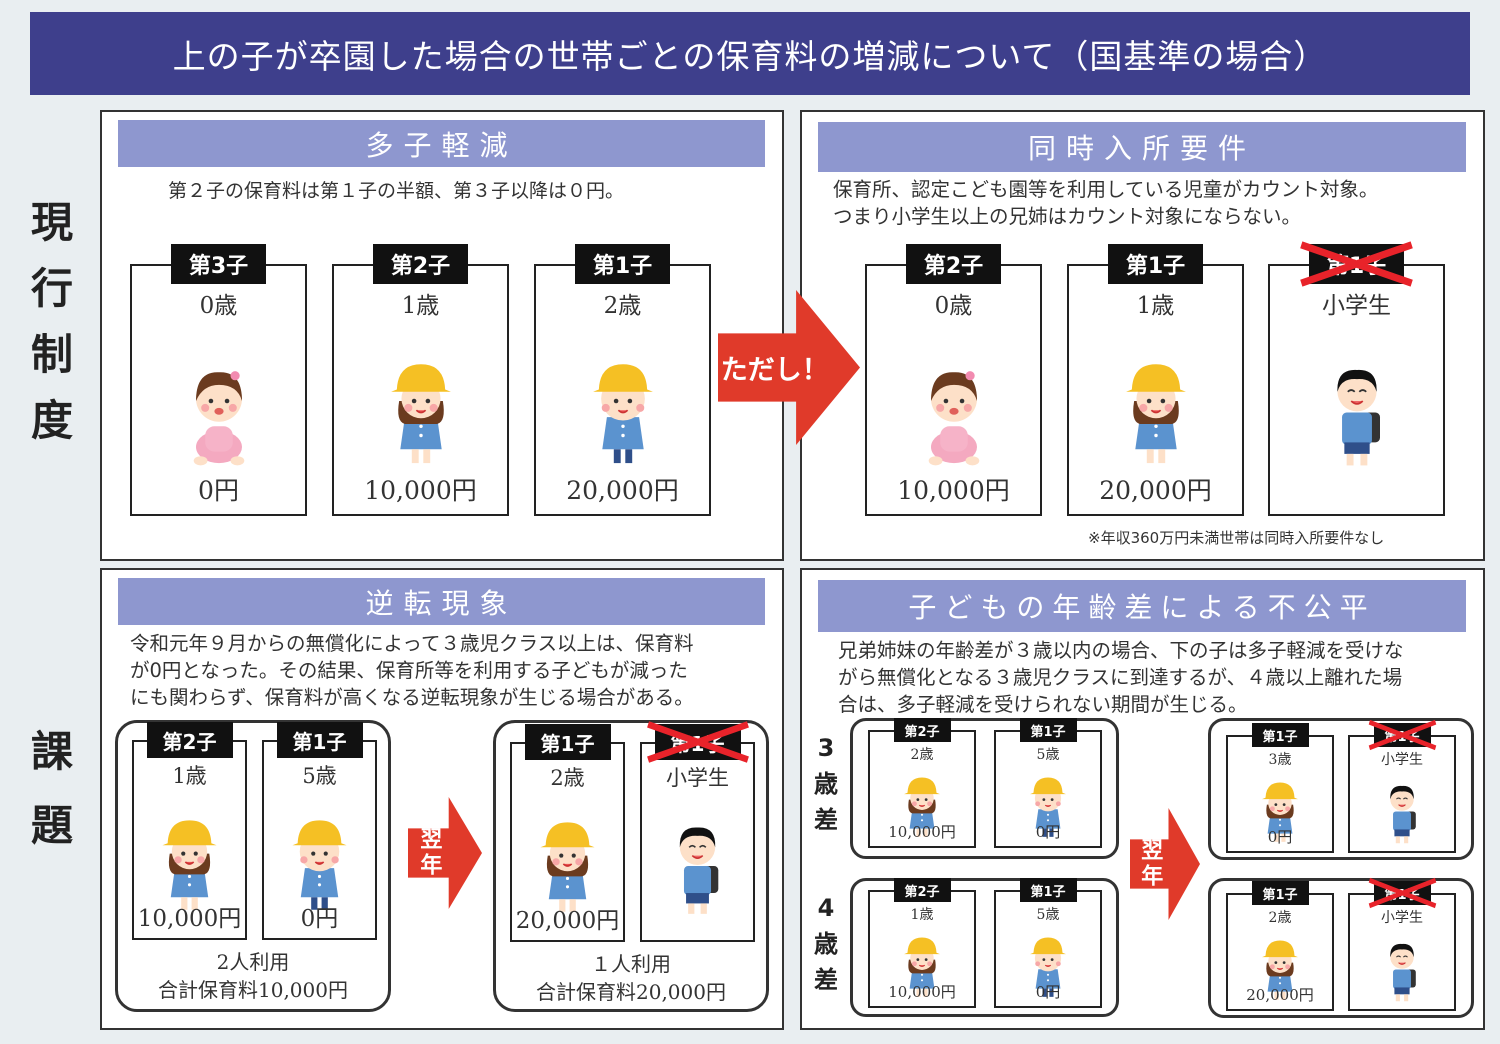  Describe the element at coordinates (412, 643) in the screenshot. I see `desc-line: 令和元年９月からの無償化によって３歳児クラス以上は、保育料` at that location.